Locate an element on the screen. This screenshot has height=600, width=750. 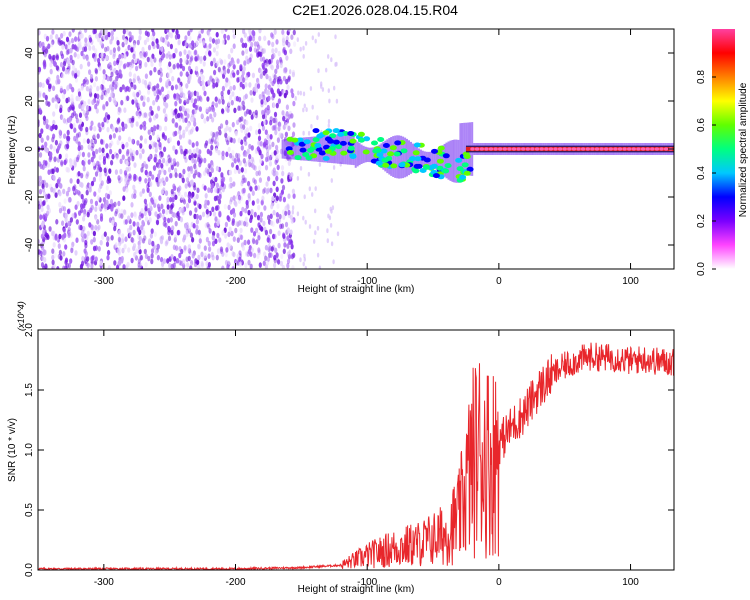
x-tick-label: -300 is located at coordinates (104, 281).